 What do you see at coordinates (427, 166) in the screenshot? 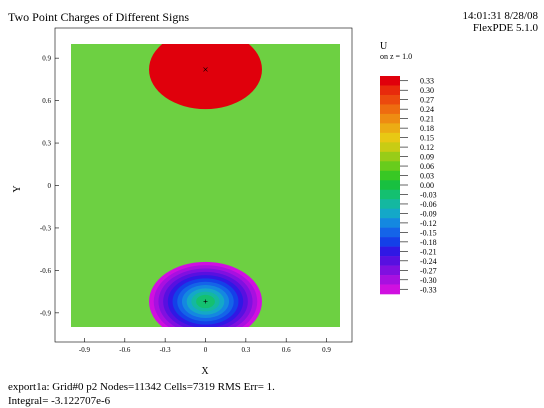
I see `legend-level-label: 0.06` at bounding box center [427, 166].